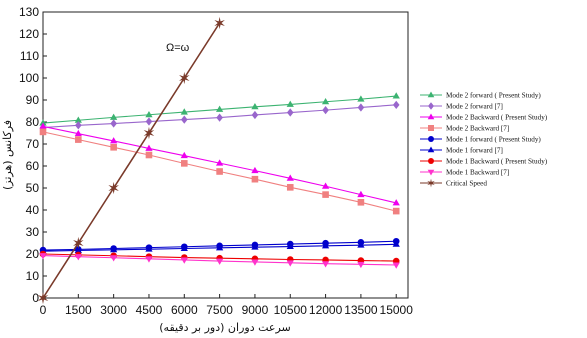 The width and height of the screenshot is (587, 338). Describe the element at coordinates (29, 78) in the screenshot. I see `y-tick-label: 100` at that location.